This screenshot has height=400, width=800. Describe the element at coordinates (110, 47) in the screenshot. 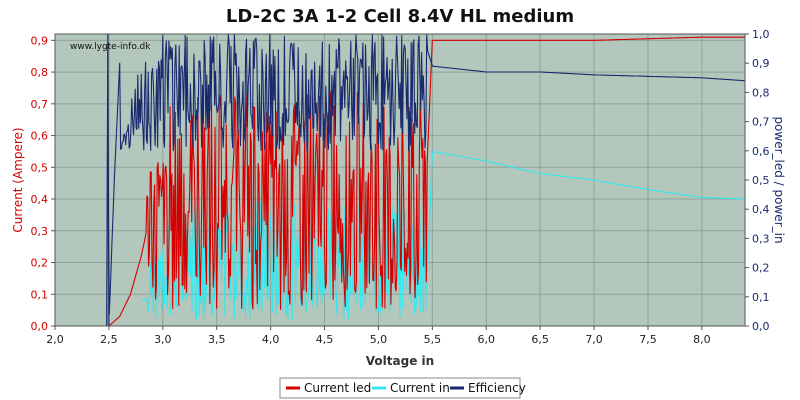

I see `watermark: www.lygte-info.dk` at that location.